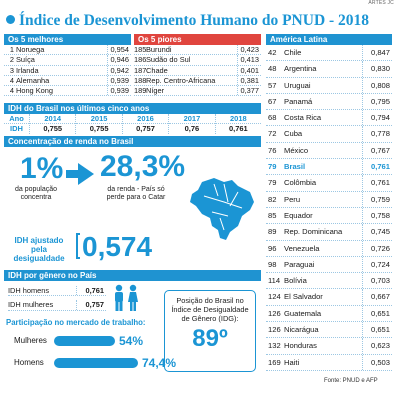 Image resolution: width=400 pixels, height=400 pixels. I want to click on latam-value: 0,703, so click(377, 281).